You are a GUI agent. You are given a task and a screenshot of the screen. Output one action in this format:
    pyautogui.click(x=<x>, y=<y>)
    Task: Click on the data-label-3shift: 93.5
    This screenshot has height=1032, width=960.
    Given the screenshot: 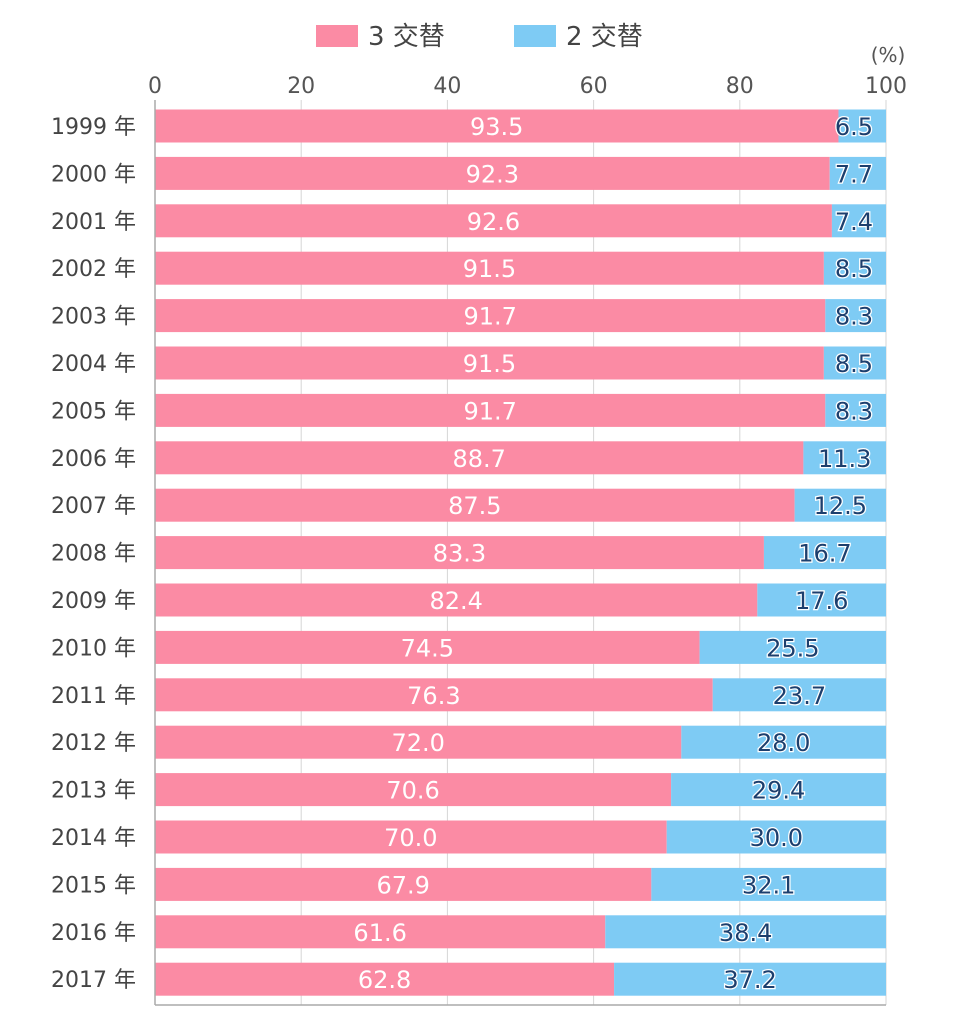 What is the action you would take?
    pyautogui.click(x=496, y=127)
    